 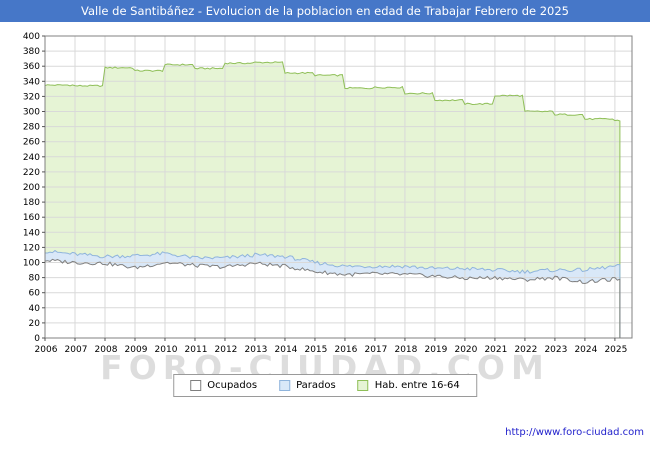 I want to click on svg-text: 2020, so click(x=465, y=350).